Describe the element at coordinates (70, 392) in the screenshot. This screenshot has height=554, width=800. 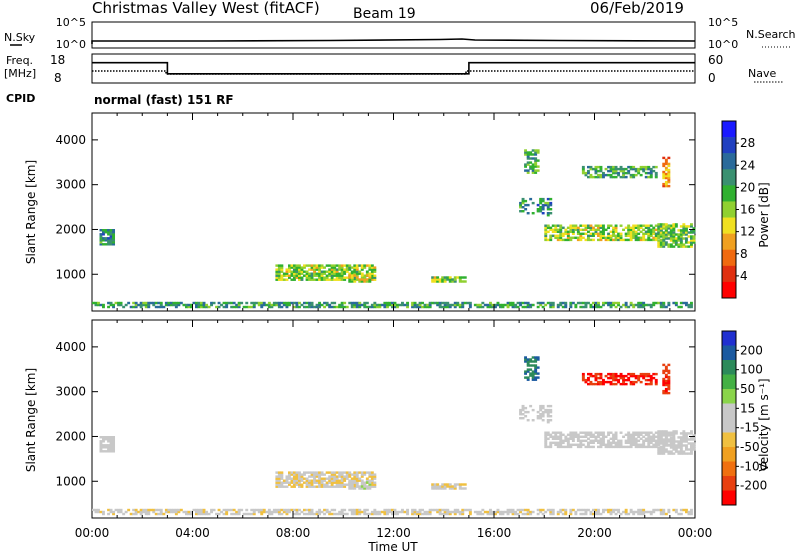
I see `velocity-ytick-label: 3000` at that location.